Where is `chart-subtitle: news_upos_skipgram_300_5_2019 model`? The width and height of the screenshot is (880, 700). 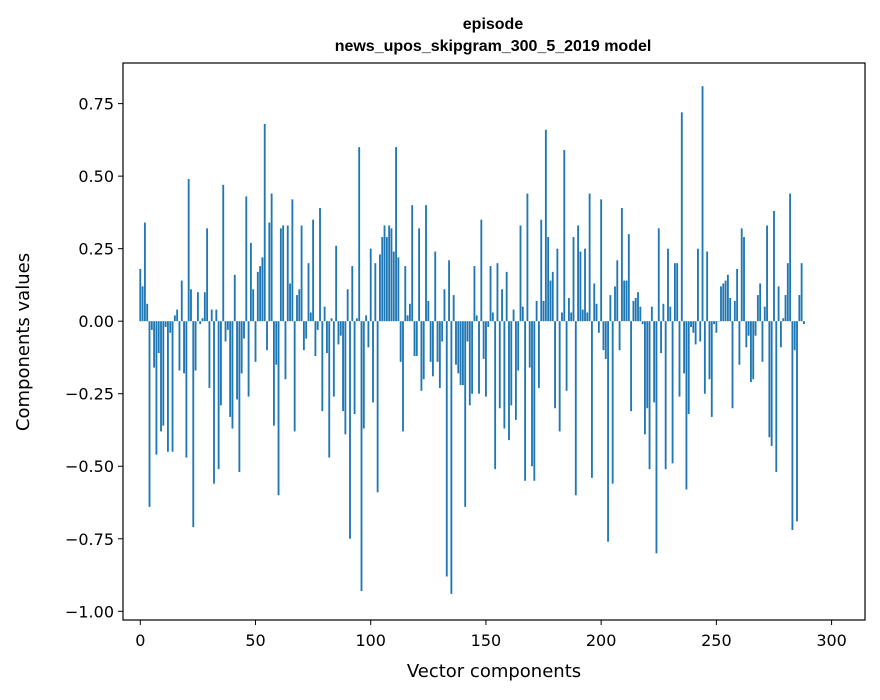 chart-subtitle: news_upos_skipgram_300_5_2019 model is located at coordinates (493, 46).